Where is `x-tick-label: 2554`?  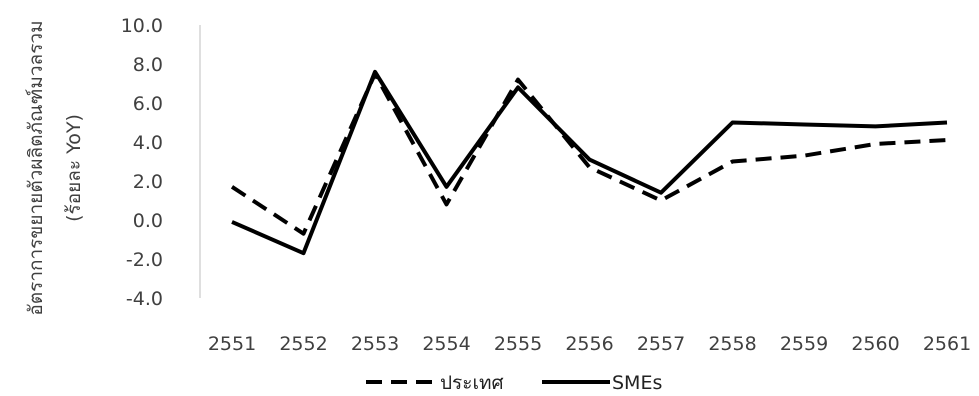 x-tick-label: 2554 is located at coordinates (446, 344).